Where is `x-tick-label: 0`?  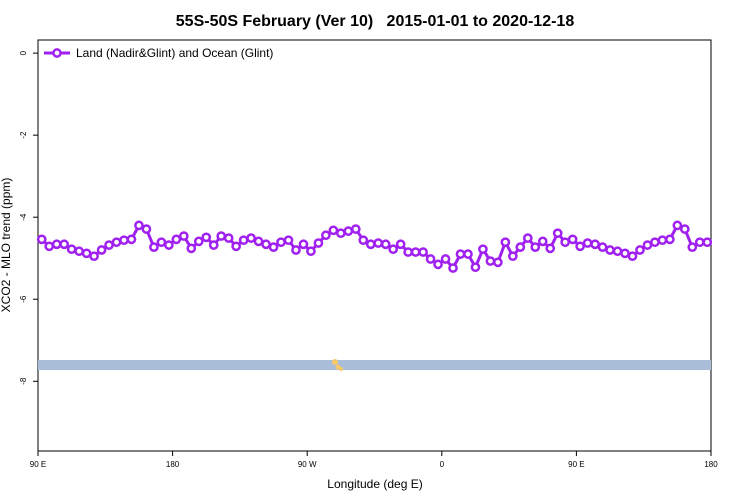 x-tick-label: 0 is located at coordinates (442, 464).